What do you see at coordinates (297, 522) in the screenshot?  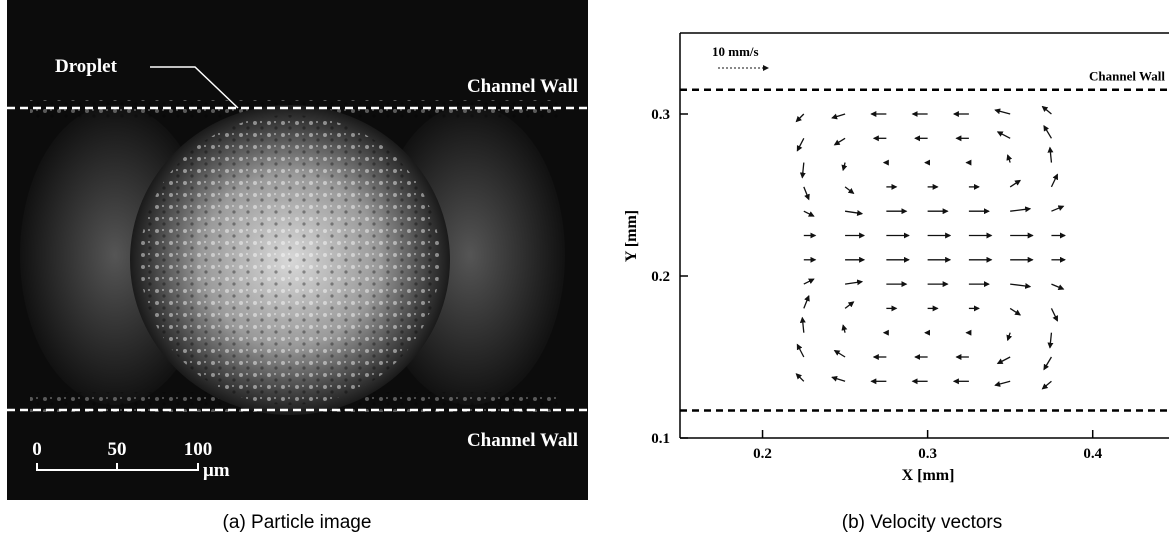 I see `caption: (a) Particle image` at bounding box center [297, 522].